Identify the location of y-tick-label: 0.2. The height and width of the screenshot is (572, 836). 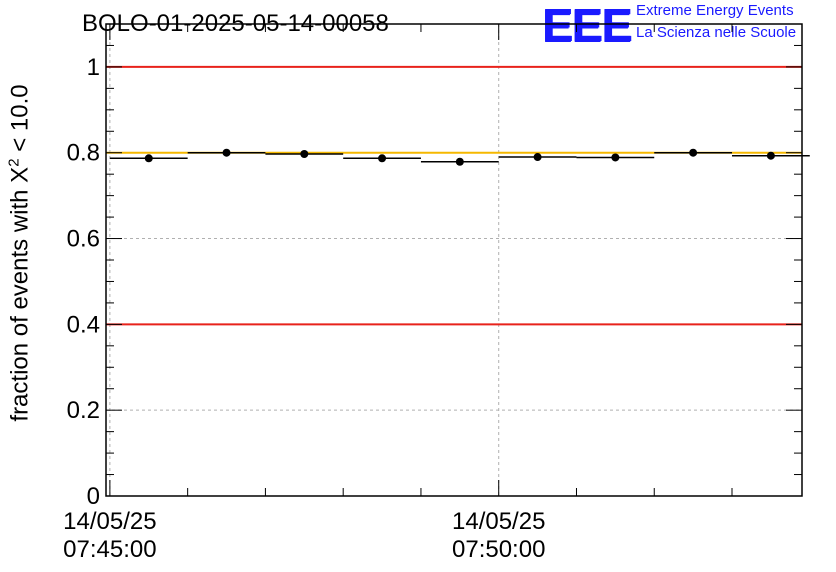
(83, 410).